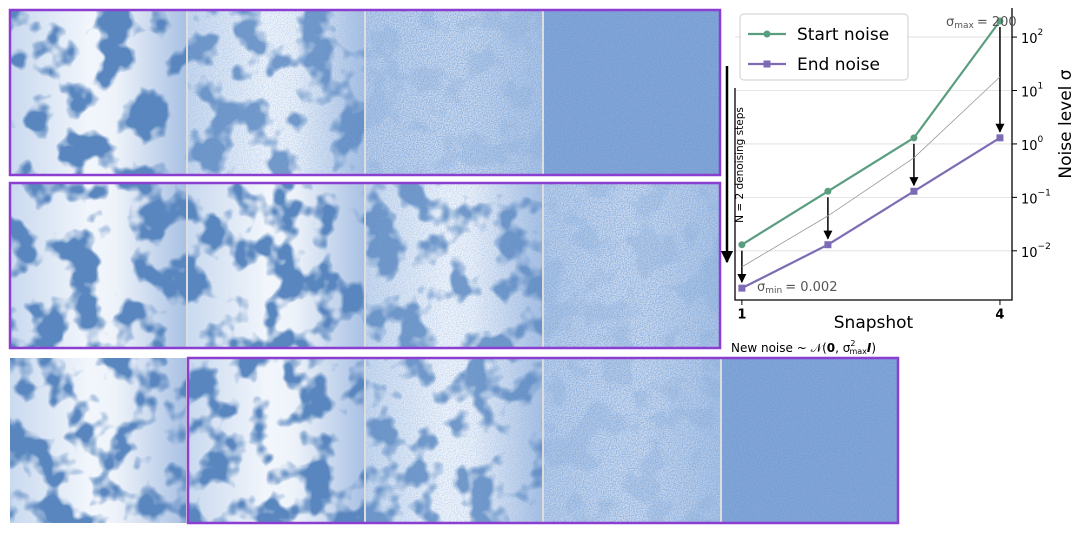 This screenshot has height=534, width=1080. I want to click on tick-exponent: 1, so click(1041, 86).